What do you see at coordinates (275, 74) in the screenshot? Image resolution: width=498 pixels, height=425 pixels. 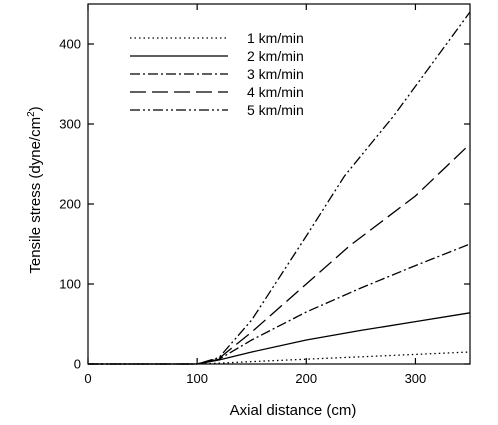 I see `legend-label-3: 3 km/min` at bounding box center [275, 74].